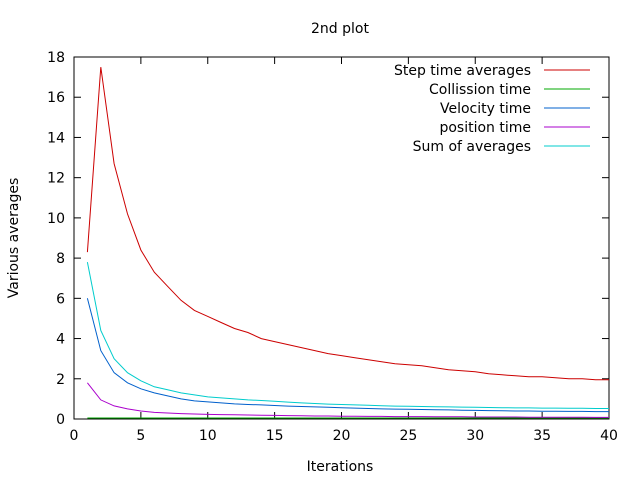 The image size is (640, 480). What do you see at coordinates (14, 238) in the screenshot?
I see `y-axis-label: Various averages` at bounding box center [14, 238].